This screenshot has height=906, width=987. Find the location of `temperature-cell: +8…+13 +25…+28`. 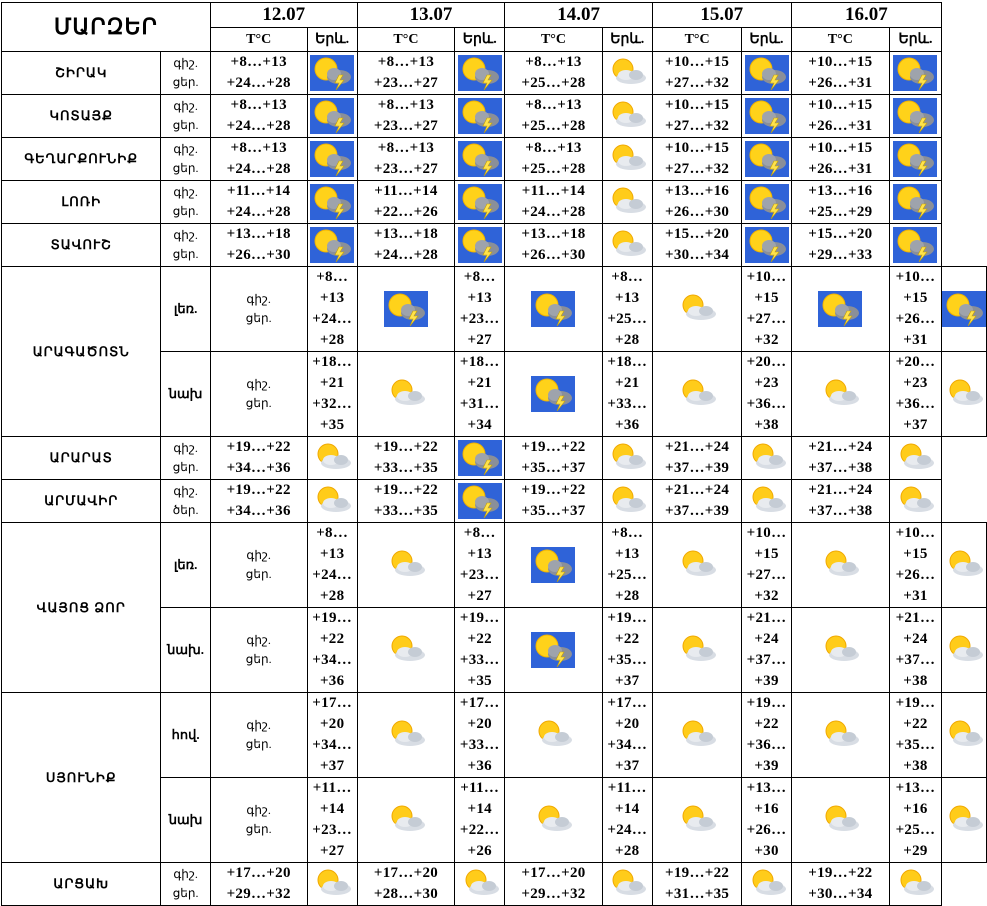

temperature-cell: +8…+13 +25…+28 is located at coordinates (553, 159).